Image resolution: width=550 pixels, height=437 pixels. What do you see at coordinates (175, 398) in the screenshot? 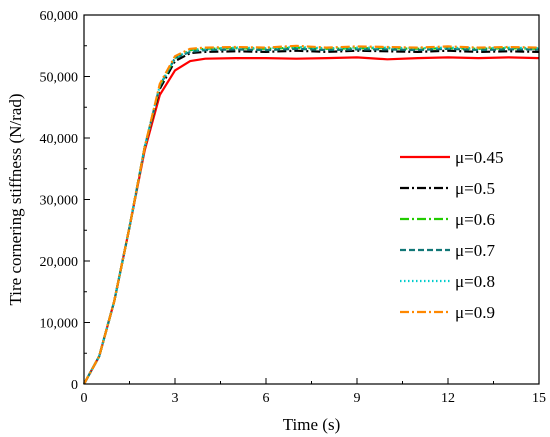
I see `x-tick-label: 3` at bounding box center [175, 398].